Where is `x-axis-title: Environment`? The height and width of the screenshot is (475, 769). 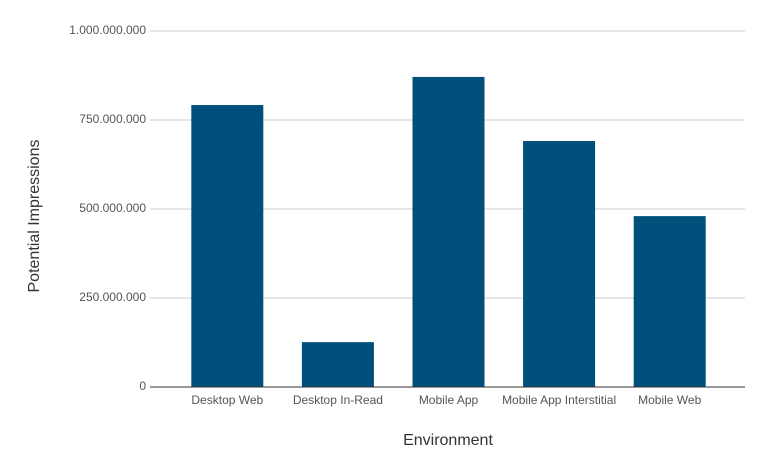 x-axis-title: Environment is located at coordinates (448, 440).